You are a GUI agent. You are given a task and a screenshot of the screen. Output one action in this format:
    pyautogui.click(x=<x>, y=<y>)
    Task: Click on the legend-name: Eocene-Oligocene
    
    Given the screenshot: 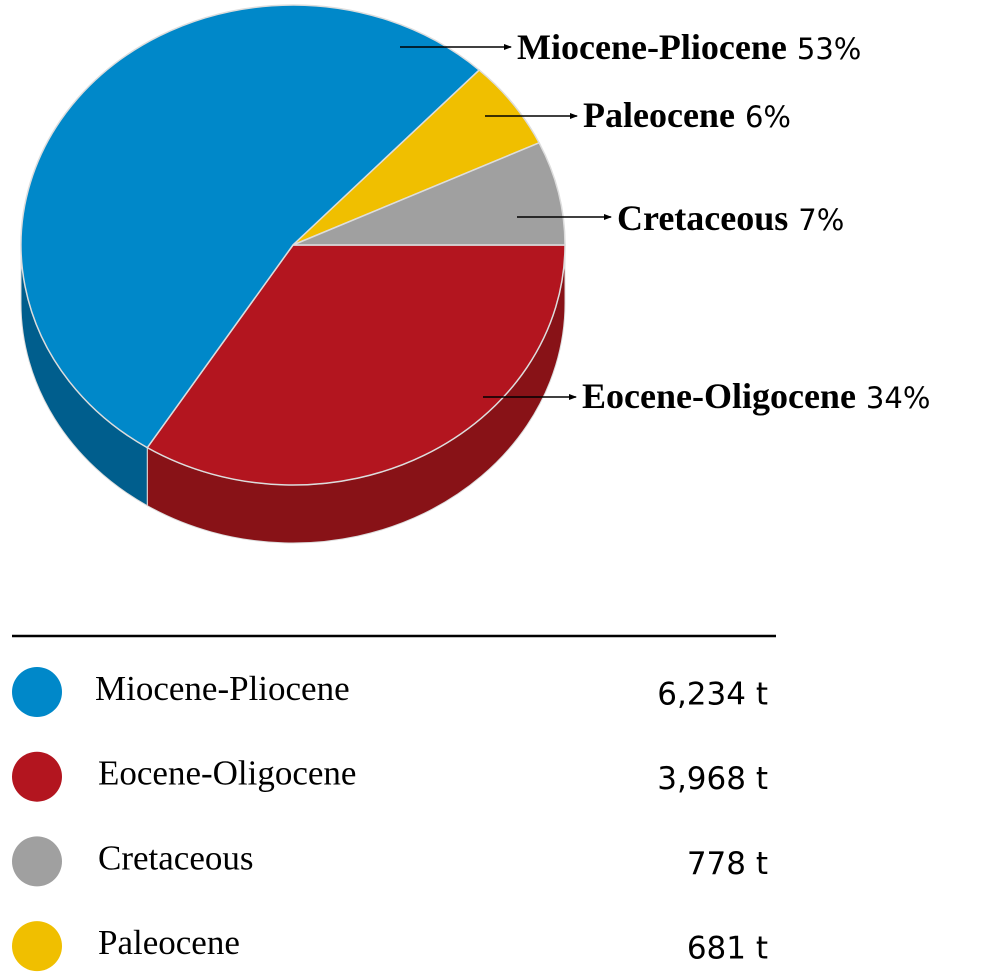 What is the action you would take?
    pyautogui.click(x=227, y=773)
    